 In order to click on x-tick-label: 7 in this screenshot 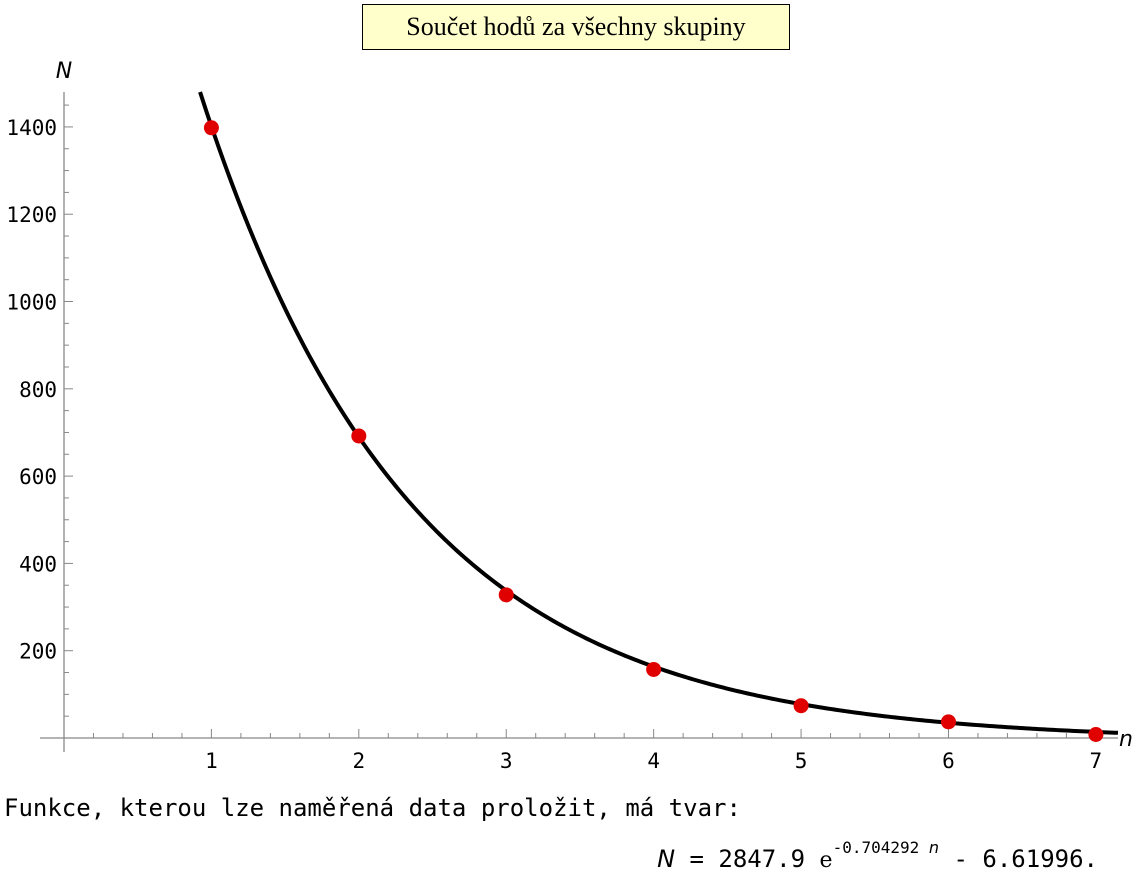, I will do `click(1096, 761)`.